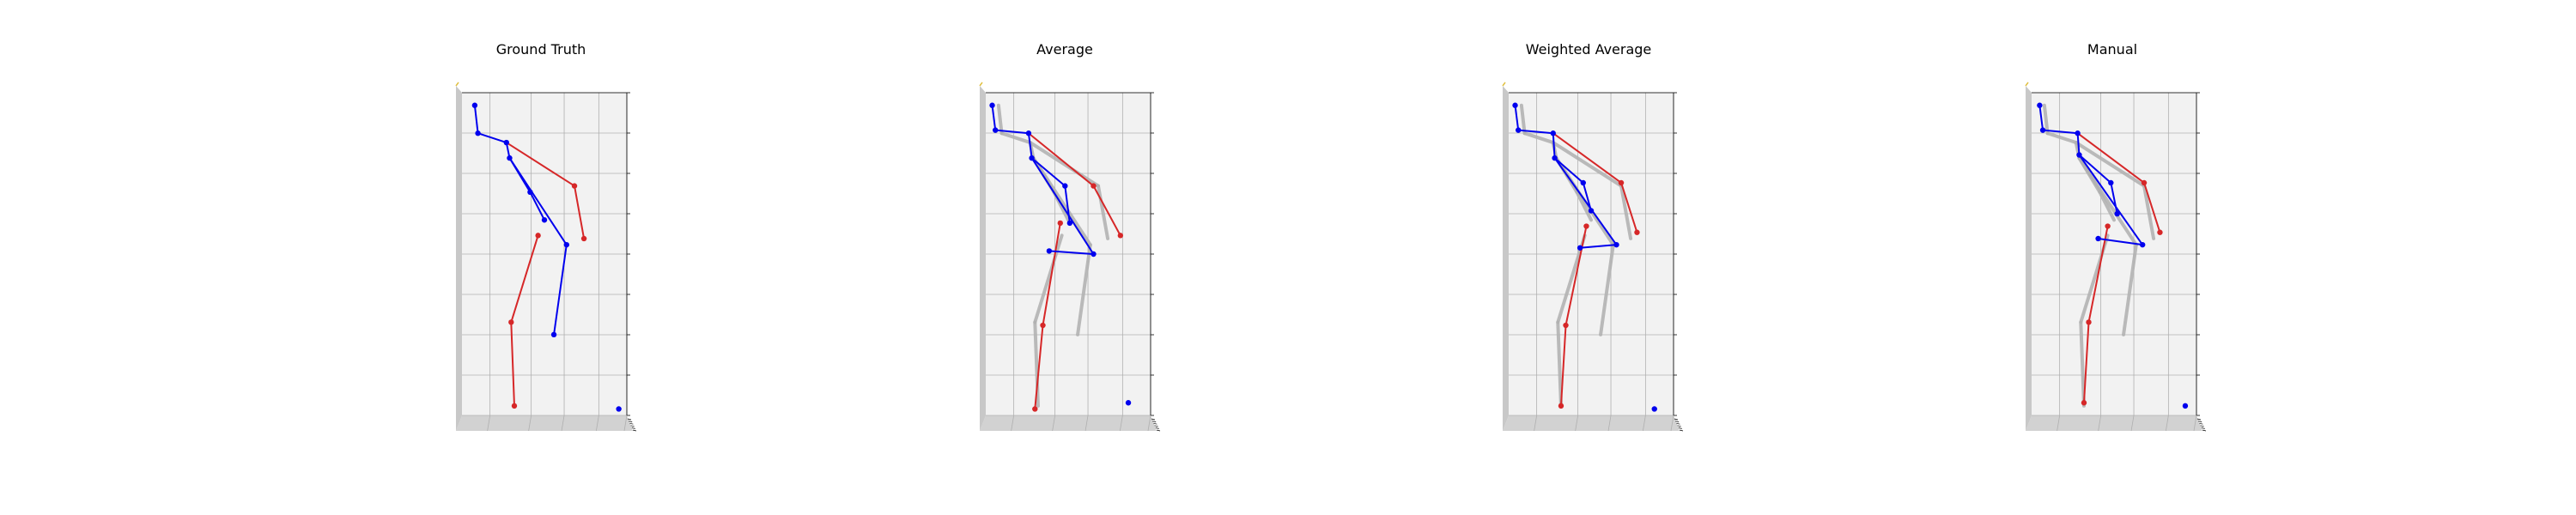 This screenshot has height=515, width=2576. I want to click on panel-title-weighted-average: Weighted Average, so click(1588, 49).